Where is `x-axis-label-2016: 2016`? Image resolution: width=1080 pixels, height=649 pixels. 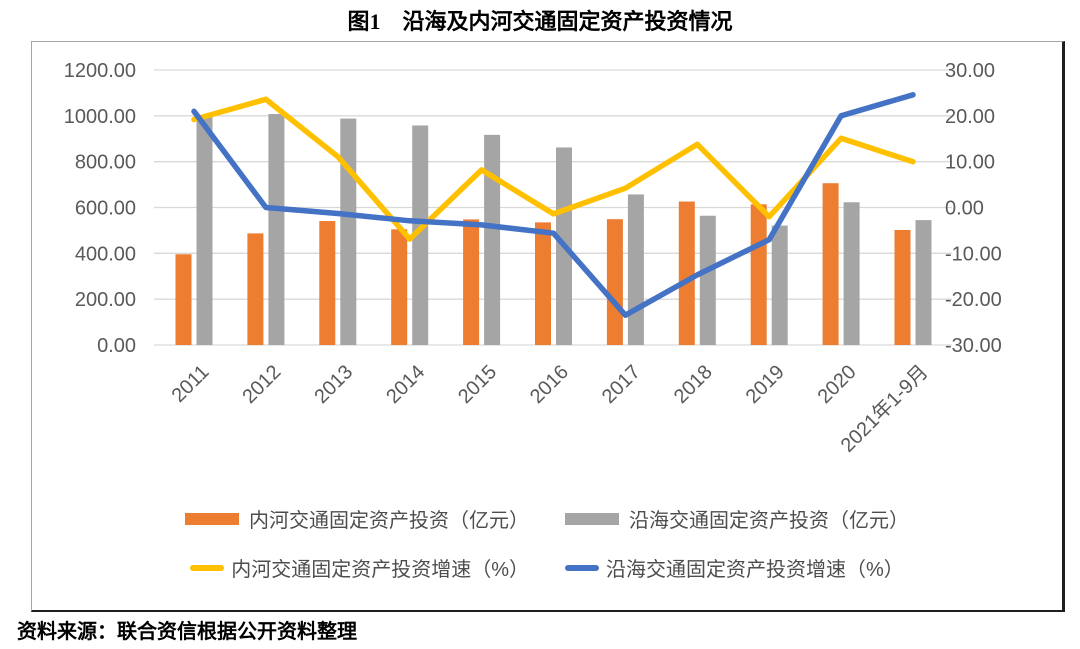
x-axis-label-2016: 2016 is located at coordinates (549, 384).